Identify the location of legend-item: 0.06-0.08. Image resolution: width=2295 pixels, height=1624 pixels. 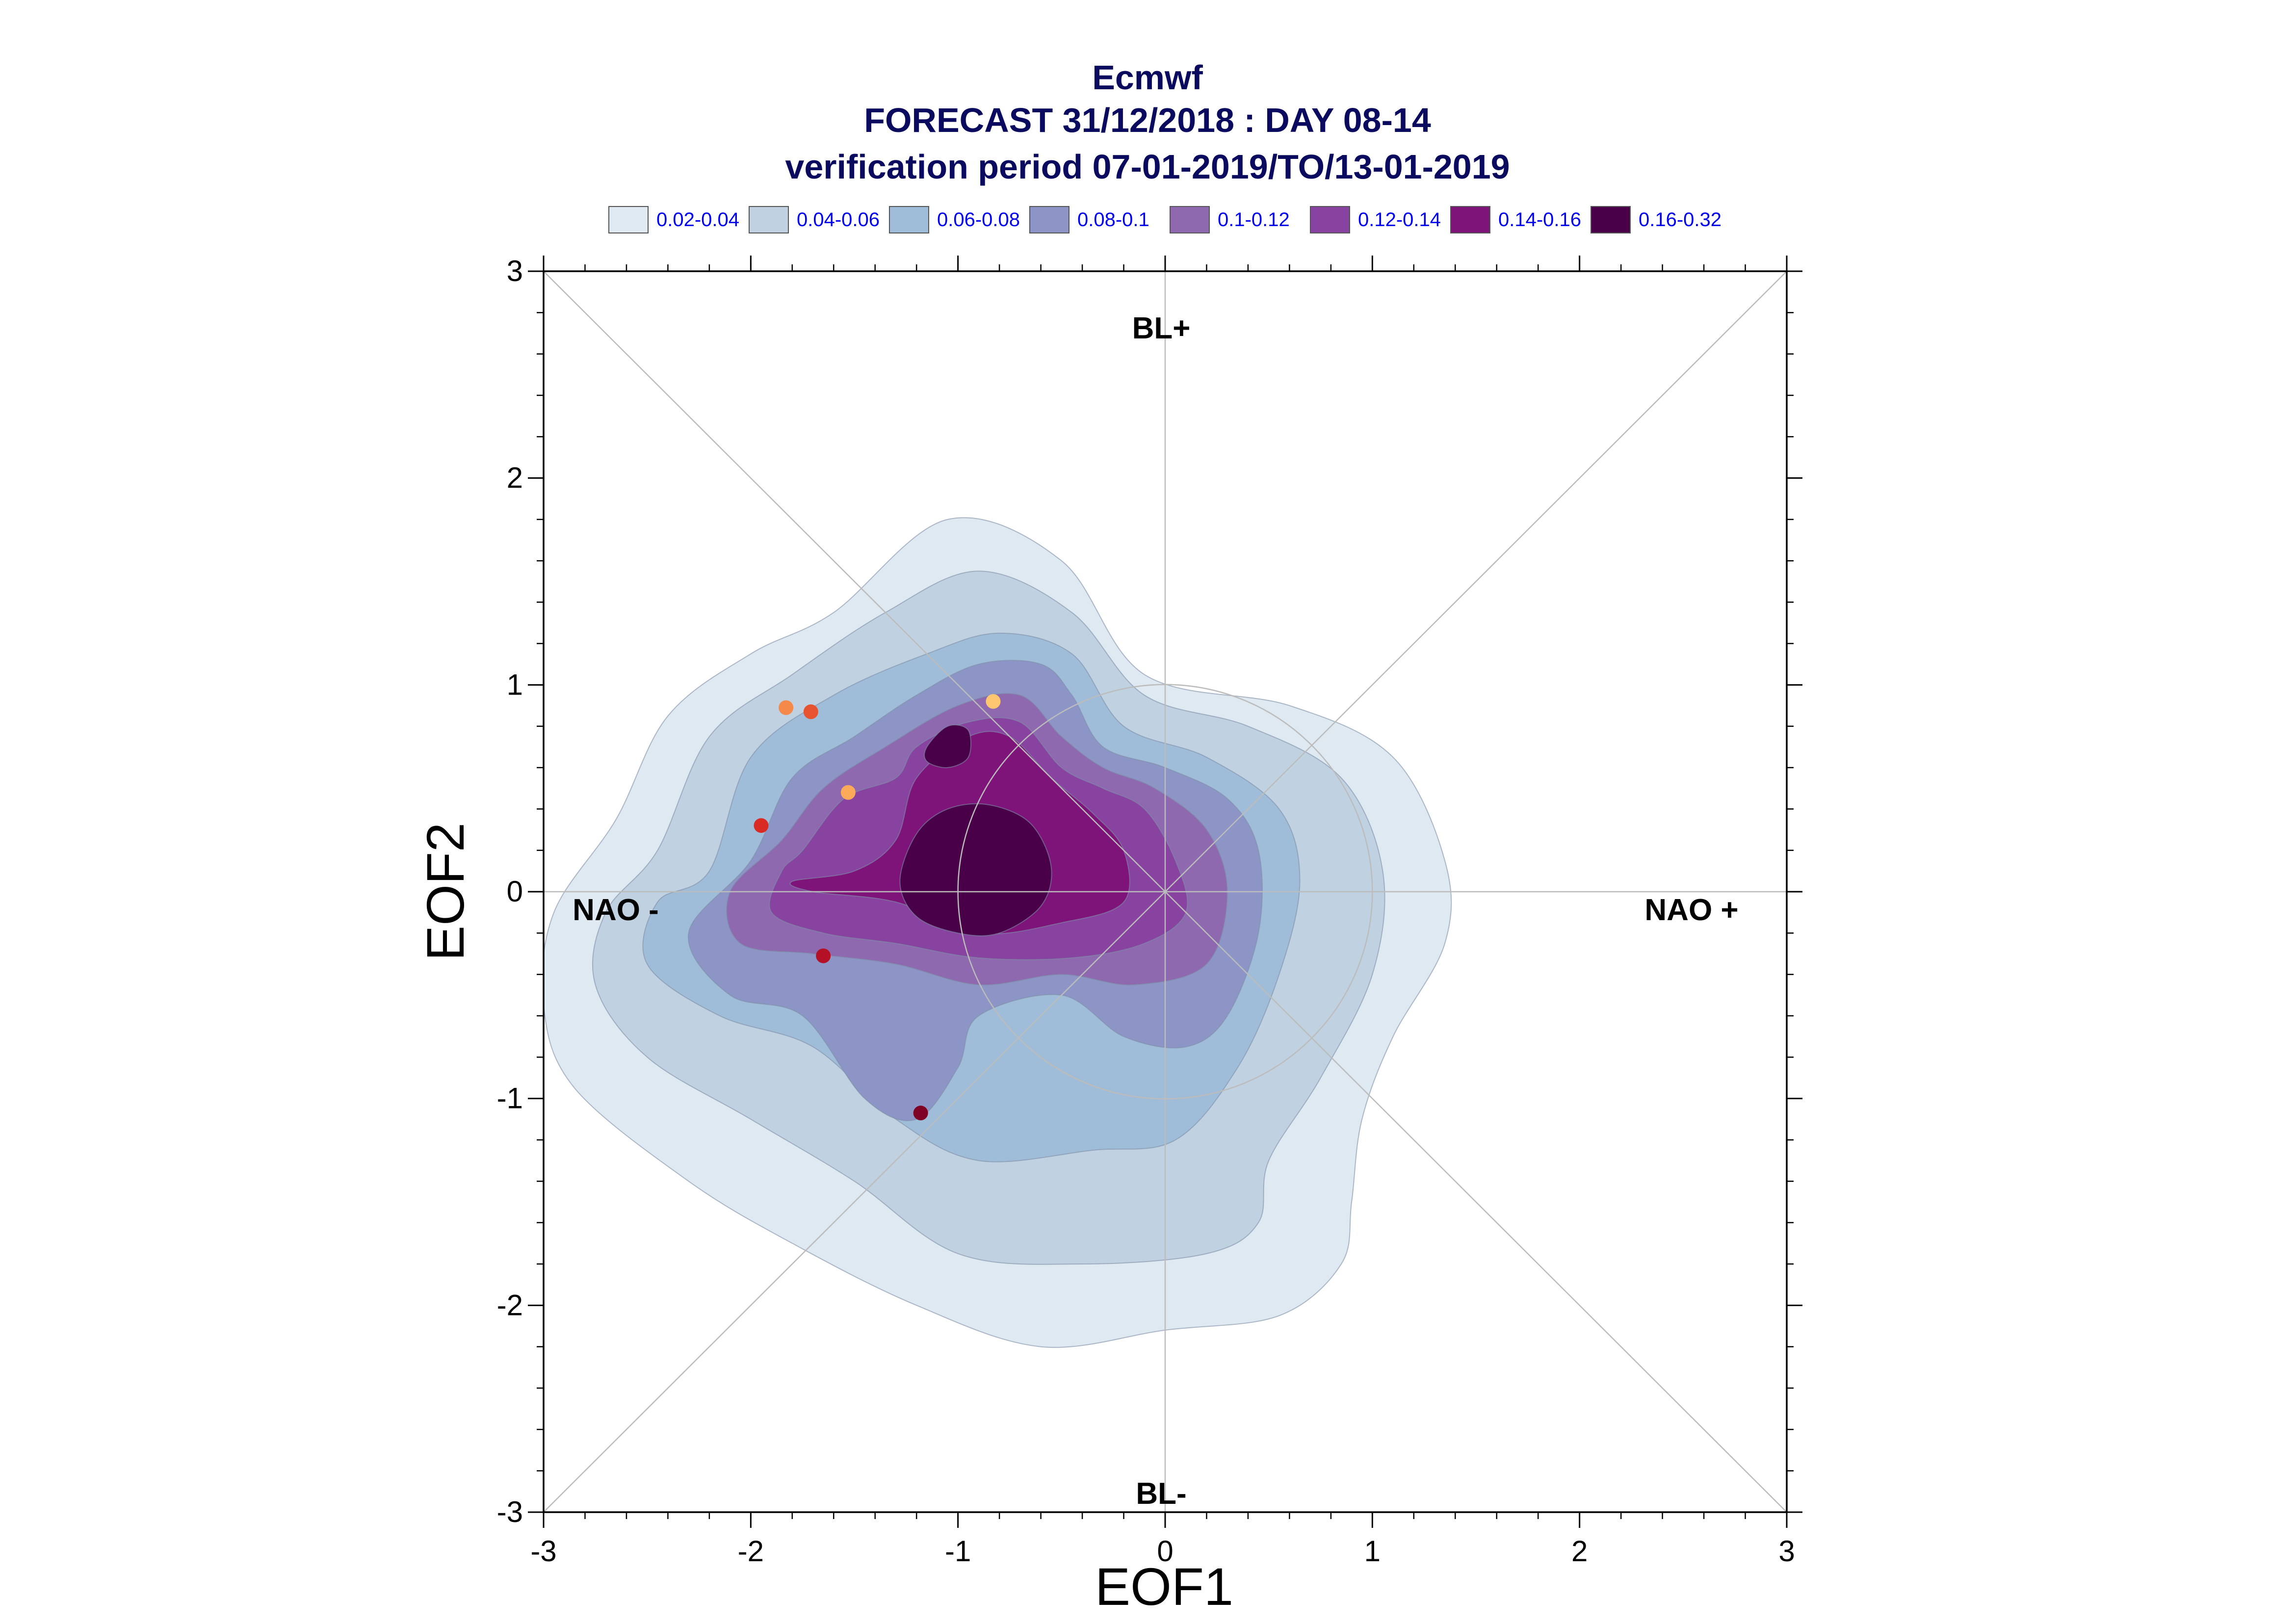
(959, 220).